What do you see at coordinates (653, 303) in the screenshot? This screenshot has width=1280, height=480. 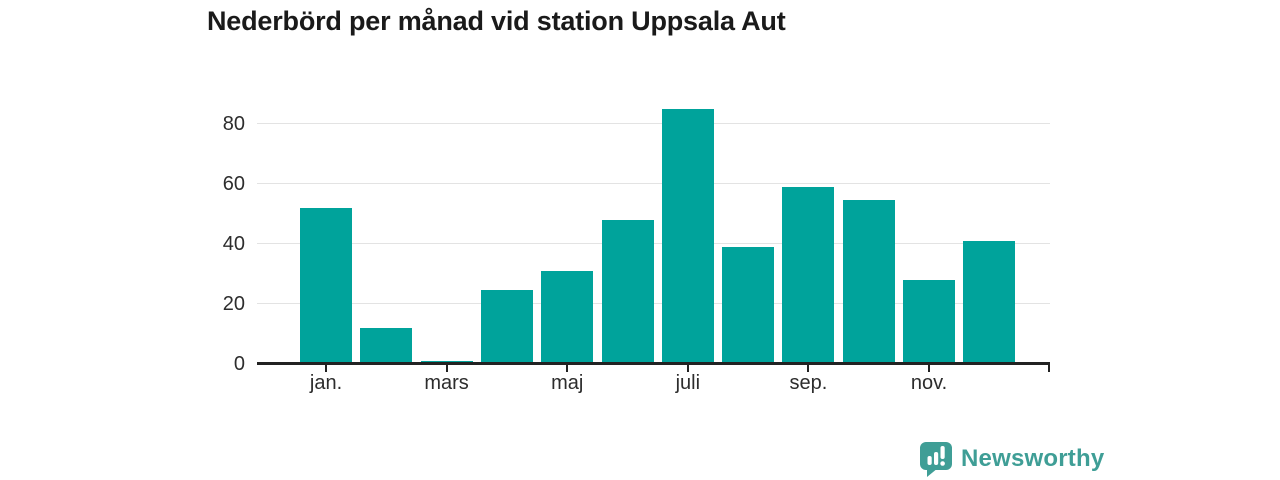 I see `gridline-y20` at bounding box center [653, 303].